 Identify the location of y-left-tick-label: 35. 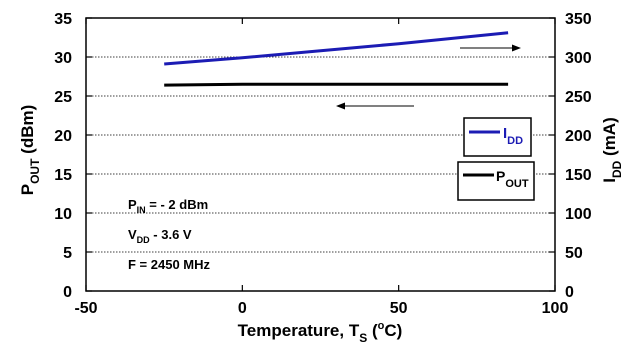
(63, 19).